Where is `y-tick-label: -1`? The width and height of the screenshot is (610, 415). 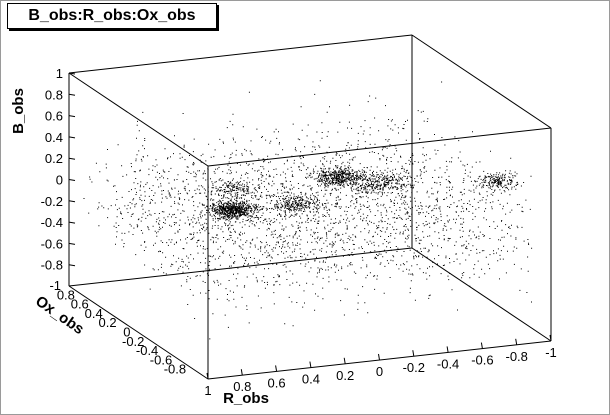
y-tick-label: -1 is located at coordinates (55, 285).